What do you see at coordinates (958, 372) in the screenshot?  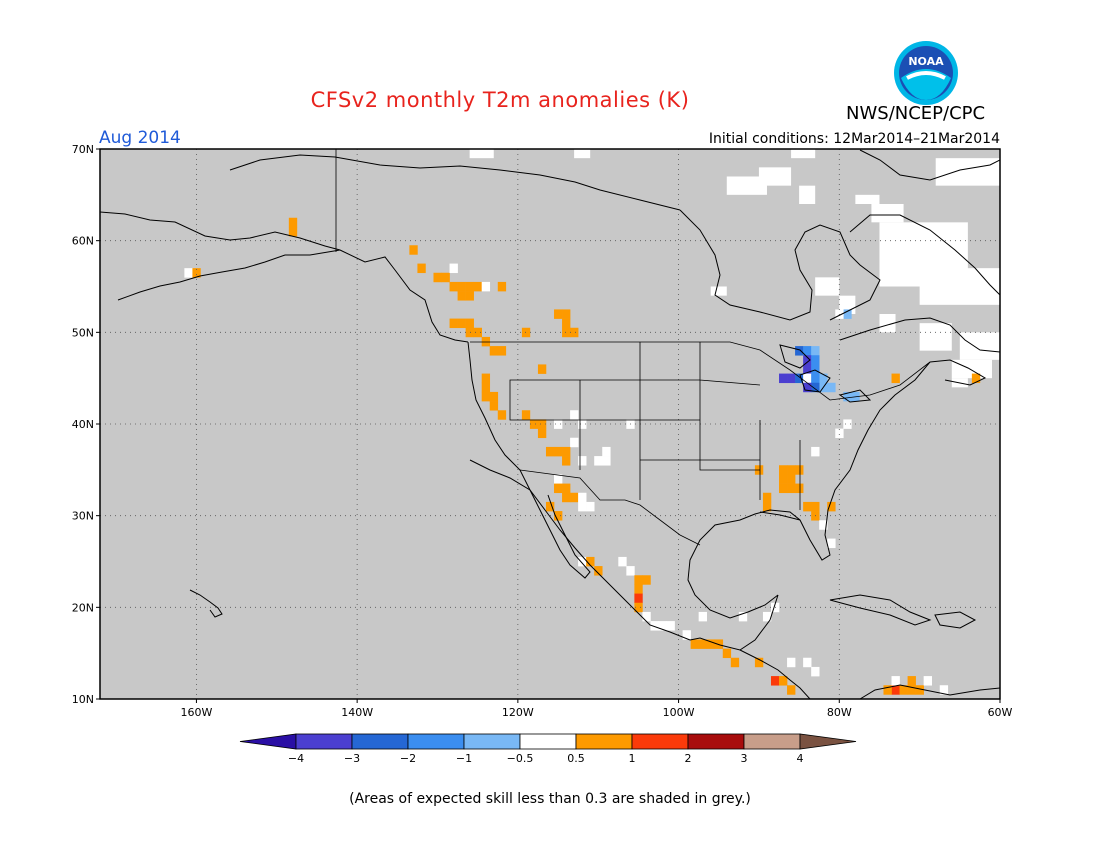 I see `nova-scotia` at bounding box center [958, 372].